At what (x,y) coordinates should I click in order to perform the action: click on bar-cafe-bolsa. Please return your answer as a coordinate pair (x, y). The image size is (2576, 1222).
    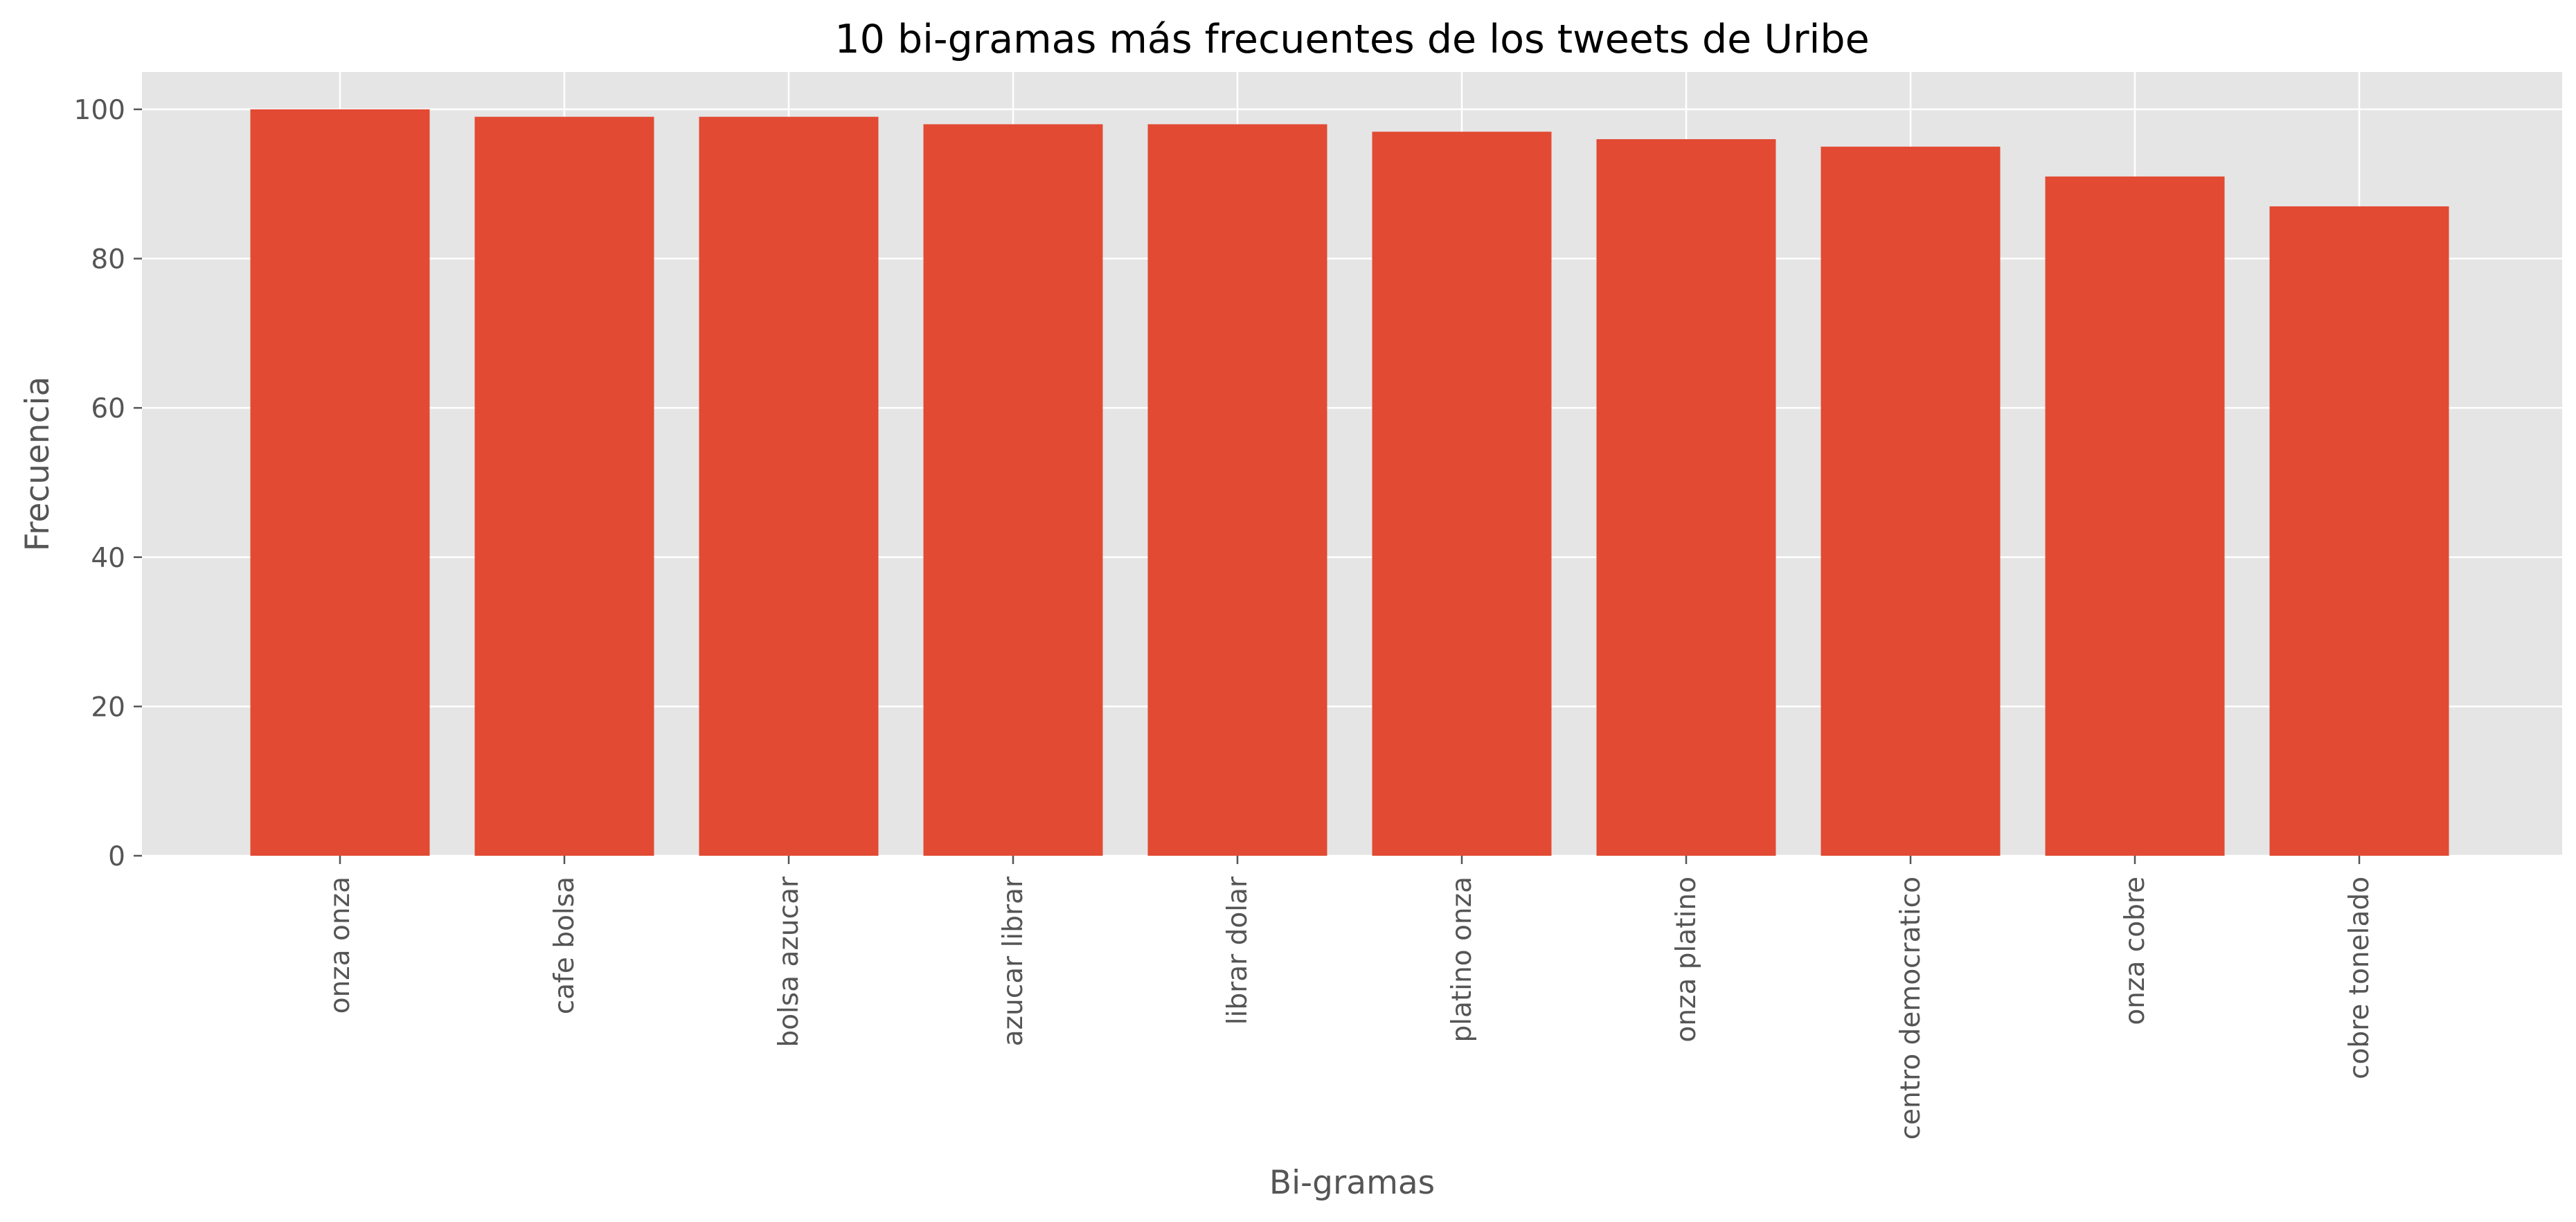
    Looking at the image, I should click on (564, 486).